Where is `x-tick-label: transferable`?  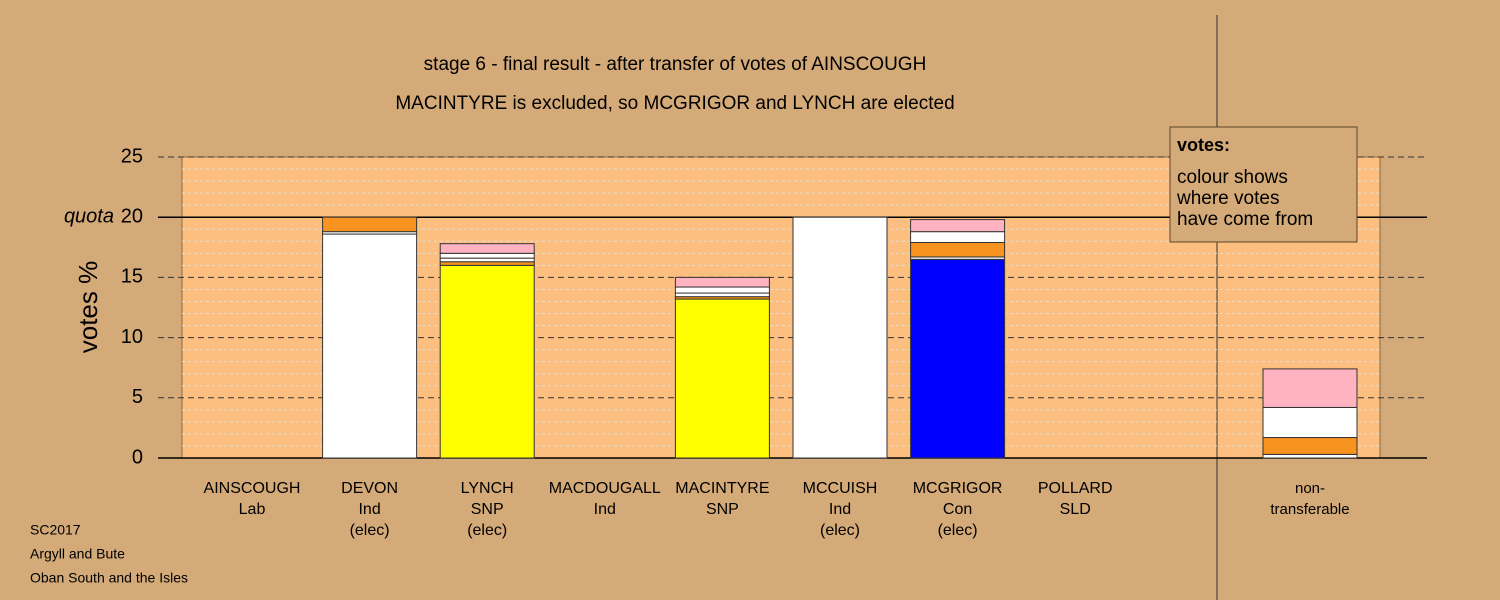 x-tick-label: transferable is located at coordinates (1309, 509).